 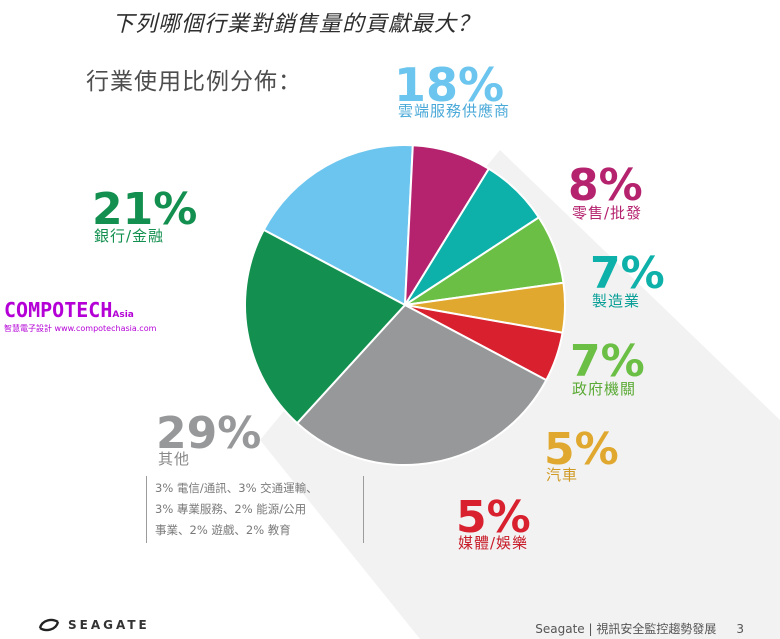 I want to click on label-cloud: 雲端服務供應商, so click(x=454, y=111).